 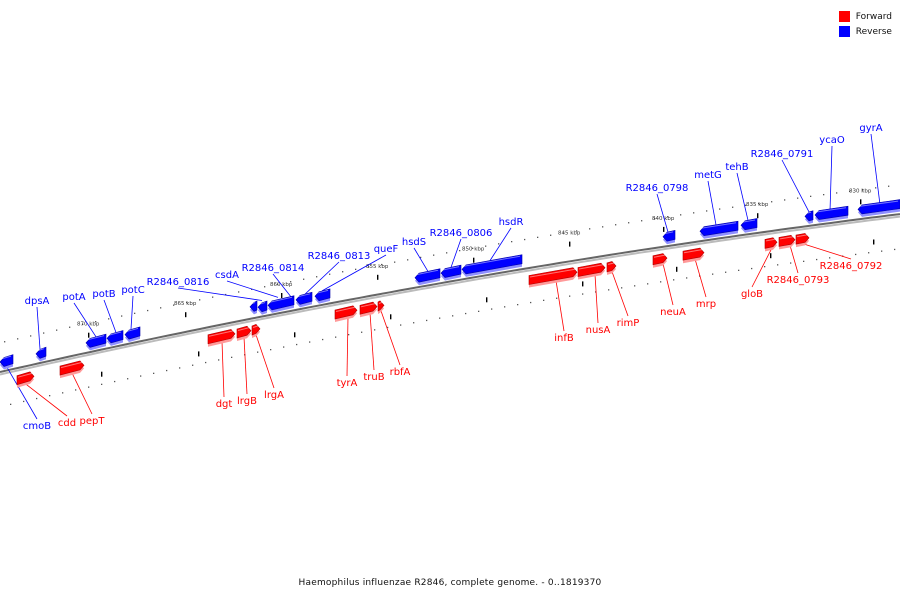 I want to click on lrgA-gene, so click(x=256, y=331).